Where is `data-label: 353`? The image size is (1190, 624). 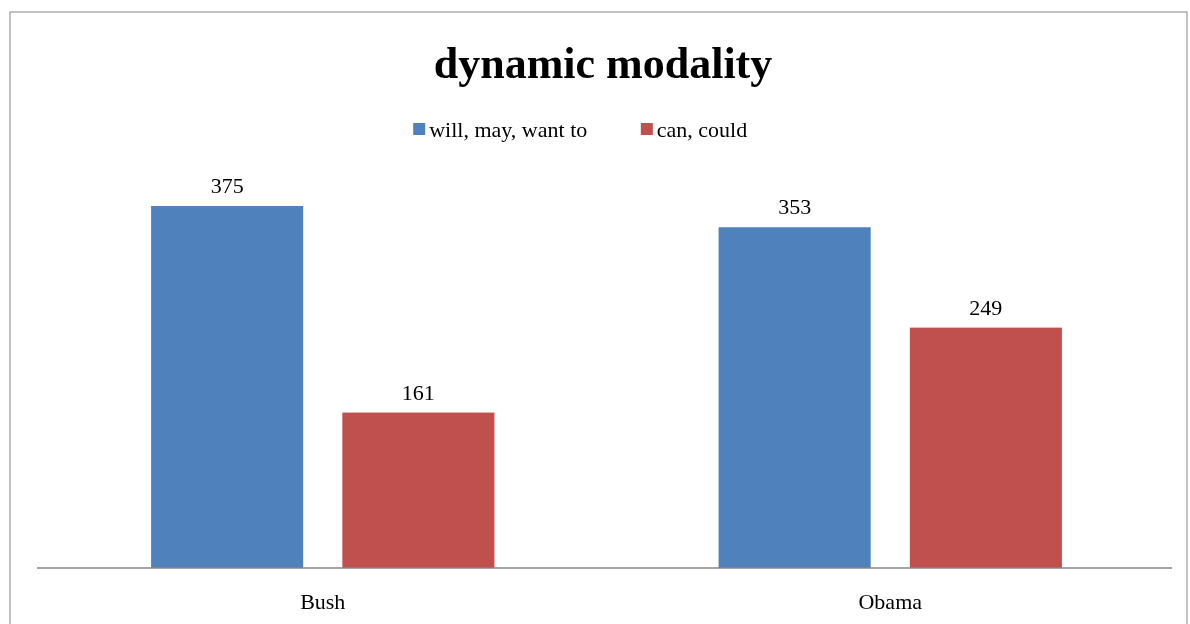 data-label: 353 is located at coordinates (795, 207).